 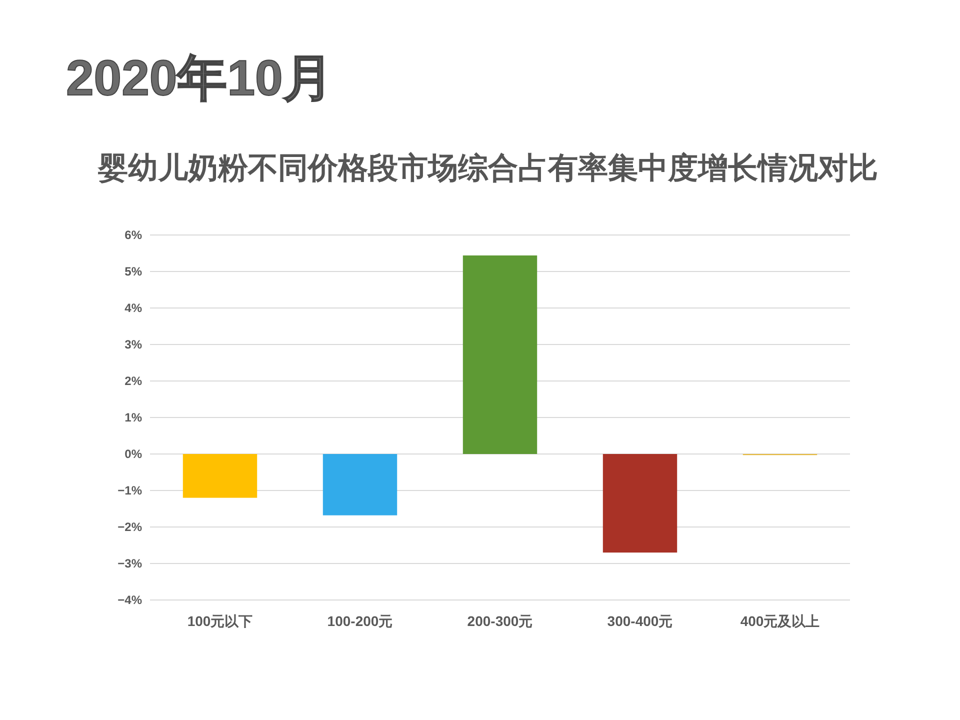 I want to click on x-tick-label: 200-300元, so click(x=500, y=621).